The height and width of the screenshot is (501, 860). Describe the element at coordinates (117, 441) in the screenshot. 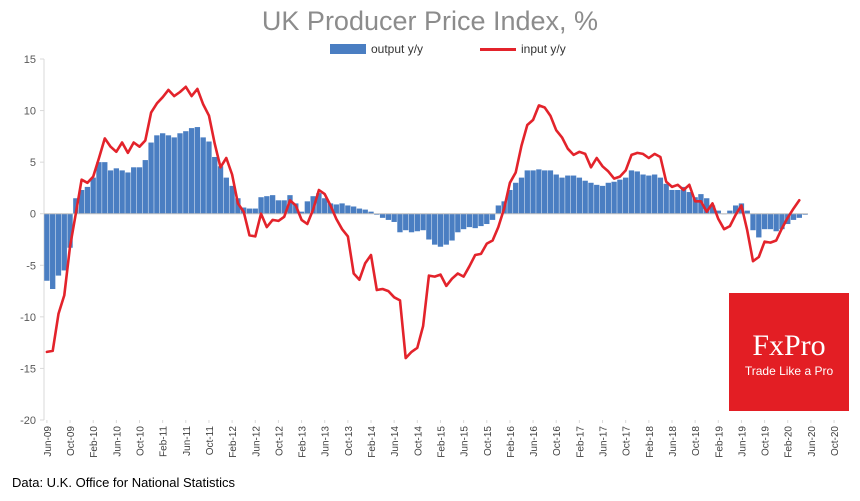

I see `x-tick-label: Jun-10` at that location.